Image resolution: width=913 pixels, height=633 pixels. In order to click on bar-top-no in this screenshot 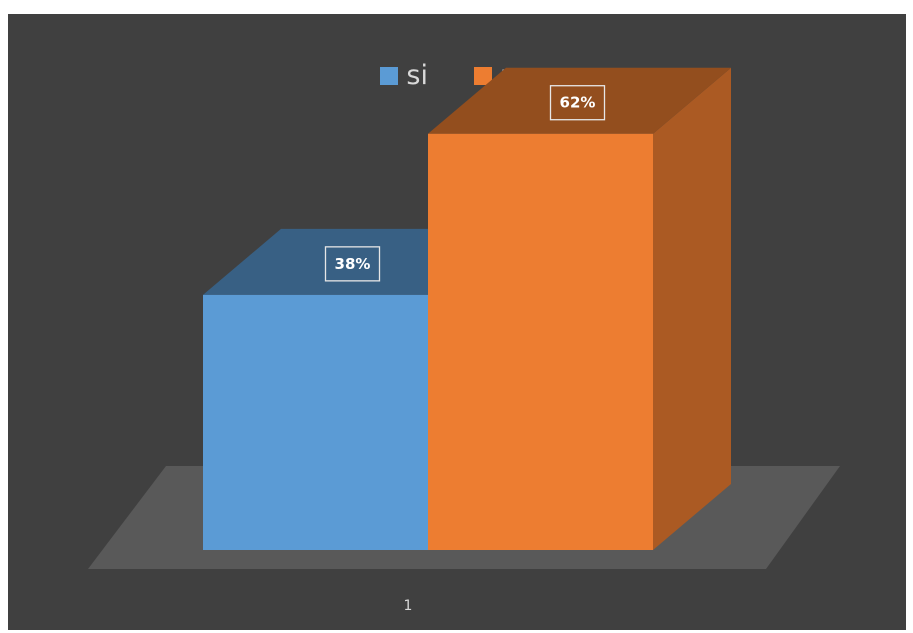, I will do `click(579, 100)`.